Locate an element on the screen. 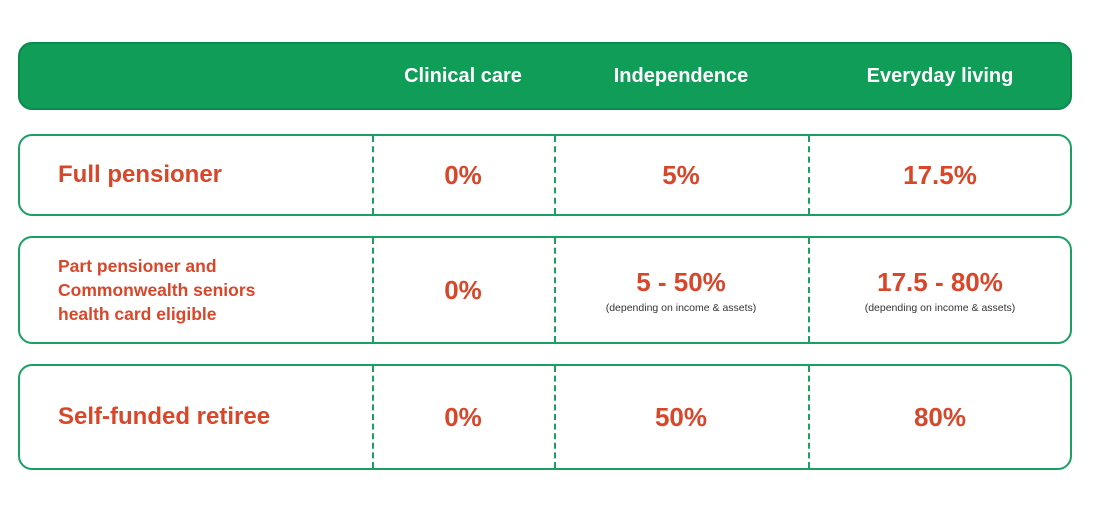 This screenshot has height=520, width=1100. cell-value: 50% is located at coordinates (681, 416).